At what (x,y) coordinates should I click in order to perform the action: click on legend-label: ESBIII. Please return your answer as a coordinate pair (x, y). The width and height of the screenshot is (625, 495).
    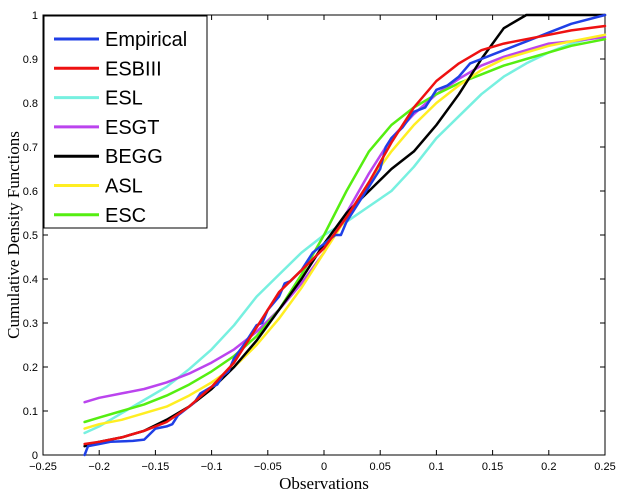
    Looking at the image, I should click on (133, 69).